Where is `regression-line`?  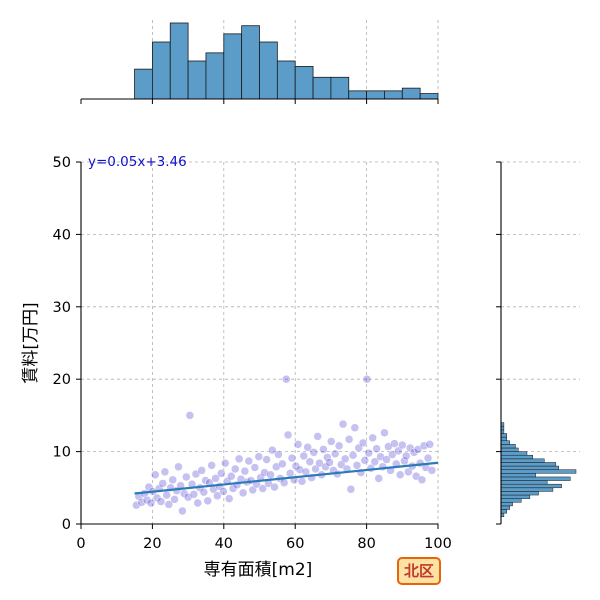 regression-line is located at coordinates (286, 478).